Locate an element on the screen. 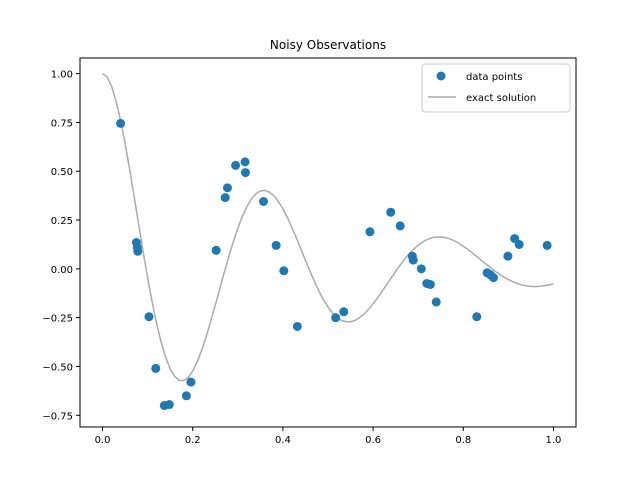 The image size is (640, 480). y-tick-label: −0.25 is located at coordinates (57, 319).